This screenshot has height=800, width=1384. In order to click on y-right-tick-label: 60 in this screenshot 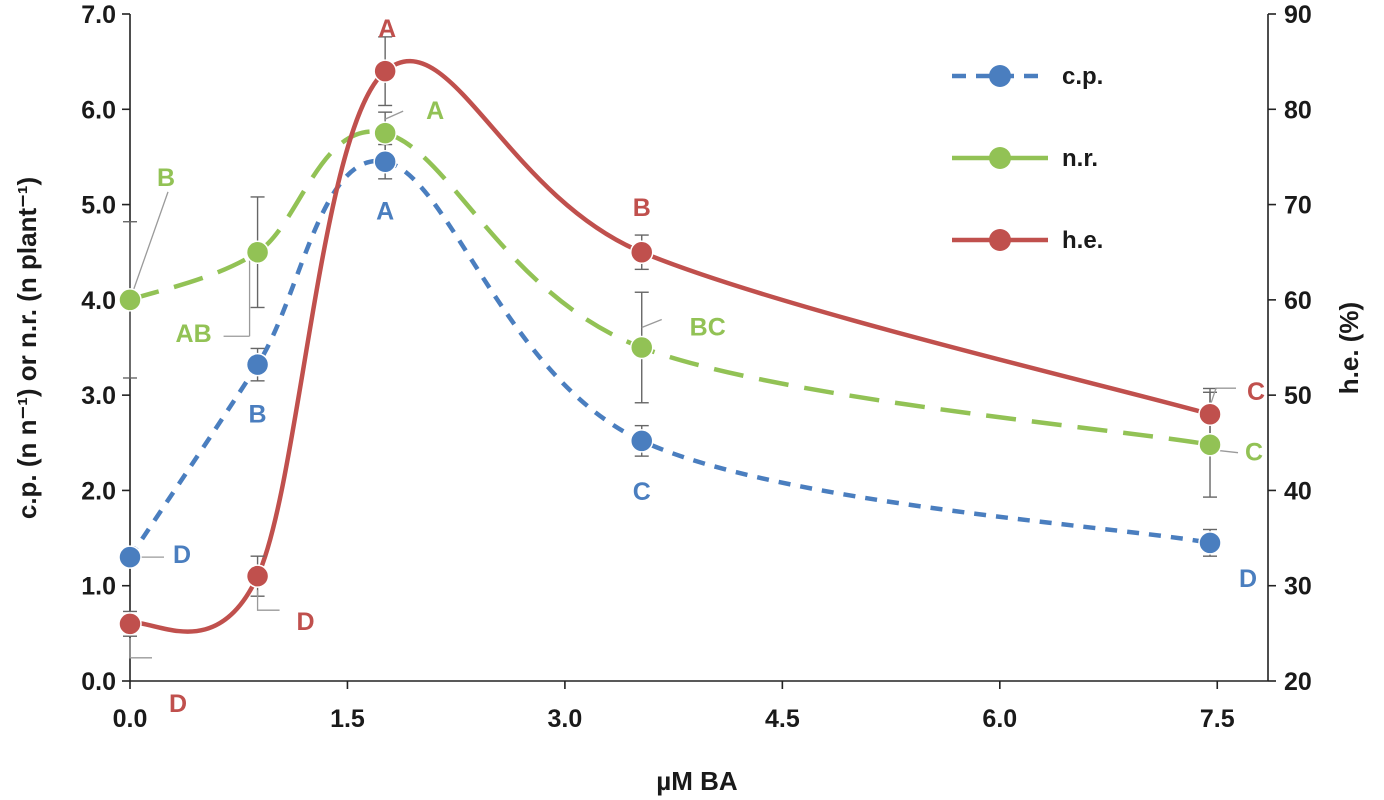, I will do `click(1298, 301)`.